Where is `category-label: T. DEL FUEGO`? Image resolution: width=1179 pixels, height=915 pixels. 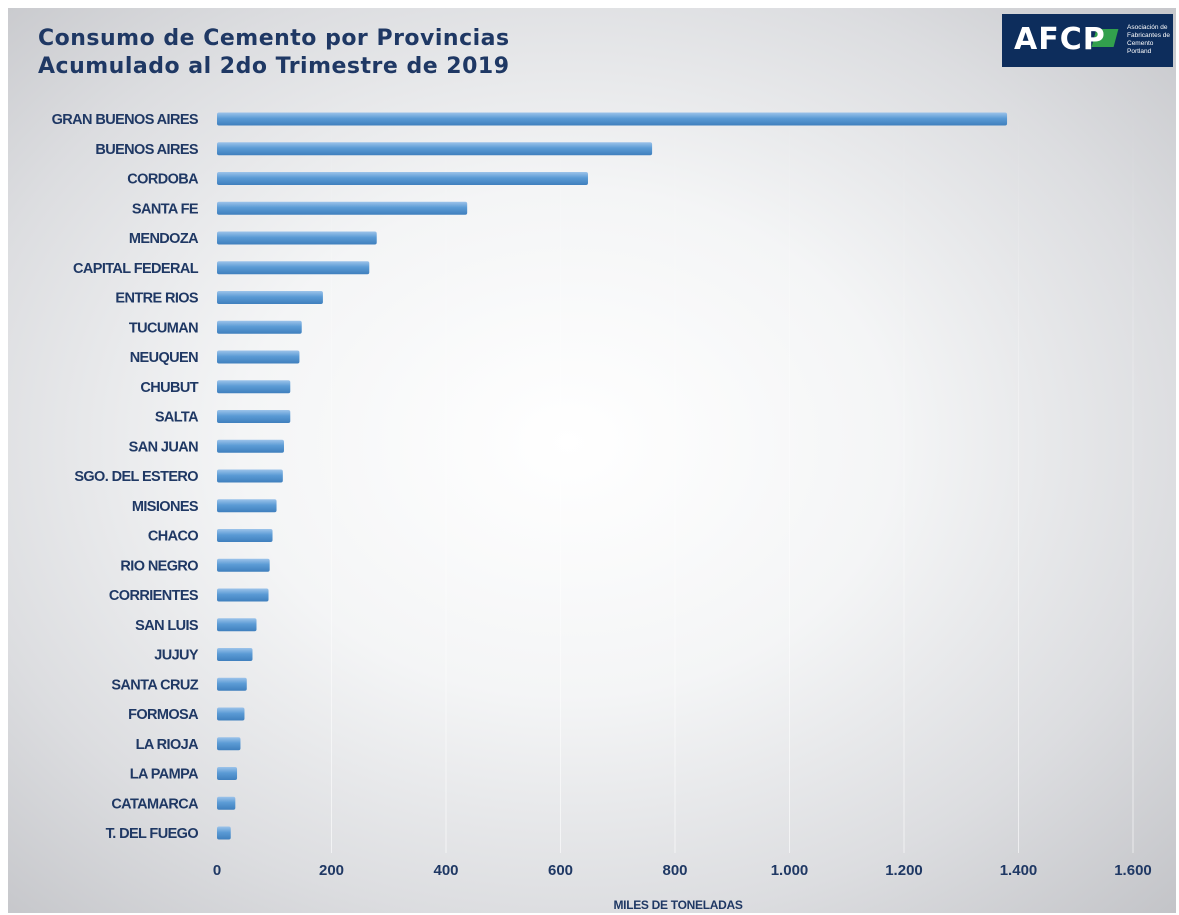 category-label: T. DEL FUEGO is located at coordinates (152, 834).